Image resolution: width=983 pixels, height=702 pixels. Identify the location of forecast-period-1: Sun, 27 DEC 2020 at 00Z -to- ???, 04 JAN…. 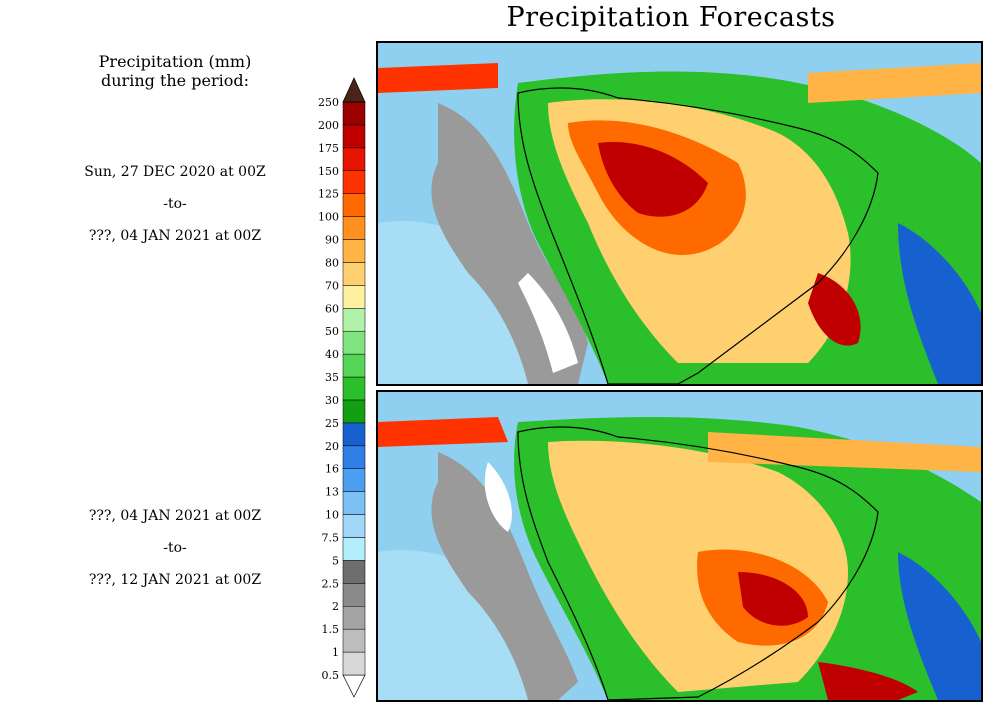
(175, 210).